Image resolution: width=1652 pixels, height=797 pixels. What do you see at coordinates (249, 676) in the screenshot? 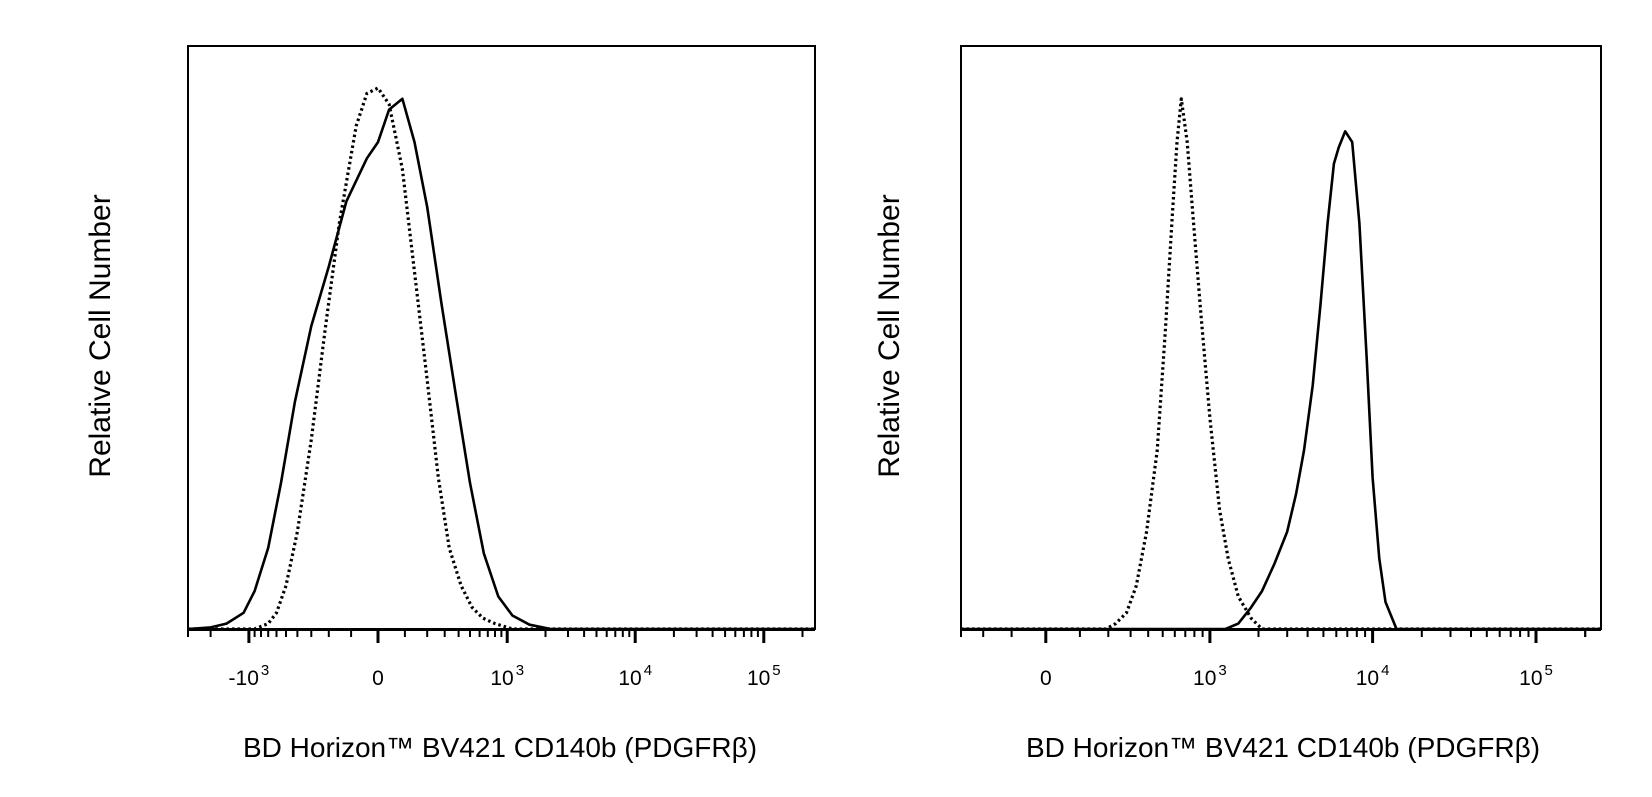
I see `x-tick-label: -10 3` at bounding box center [249, 676].